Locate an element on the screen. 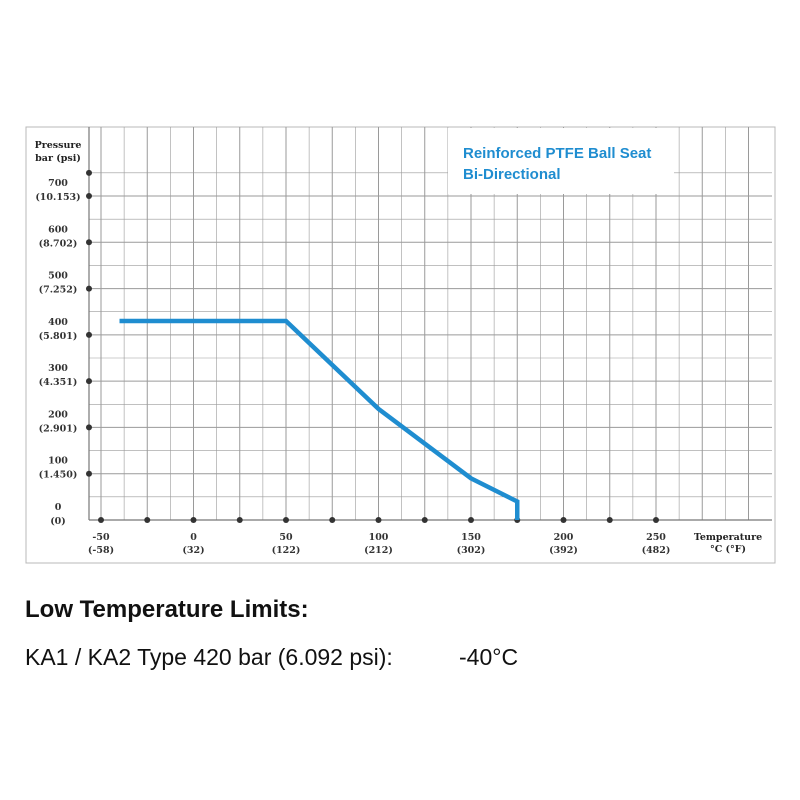 The height and width of the screenshot is (800, 800). x-tick-label: 100 is located at coordinates (379, 537).